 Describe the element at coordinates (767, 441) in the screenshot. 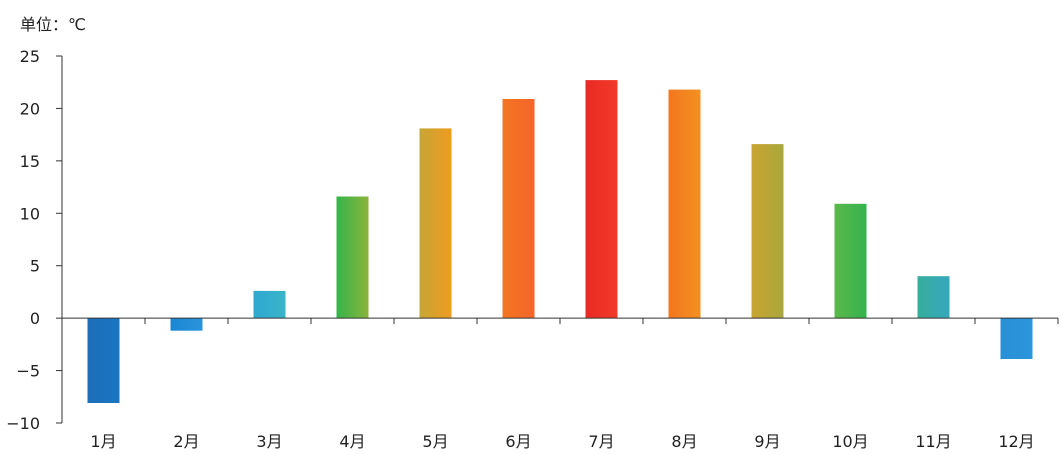

I see `x-tick-label: 9月` at that location.